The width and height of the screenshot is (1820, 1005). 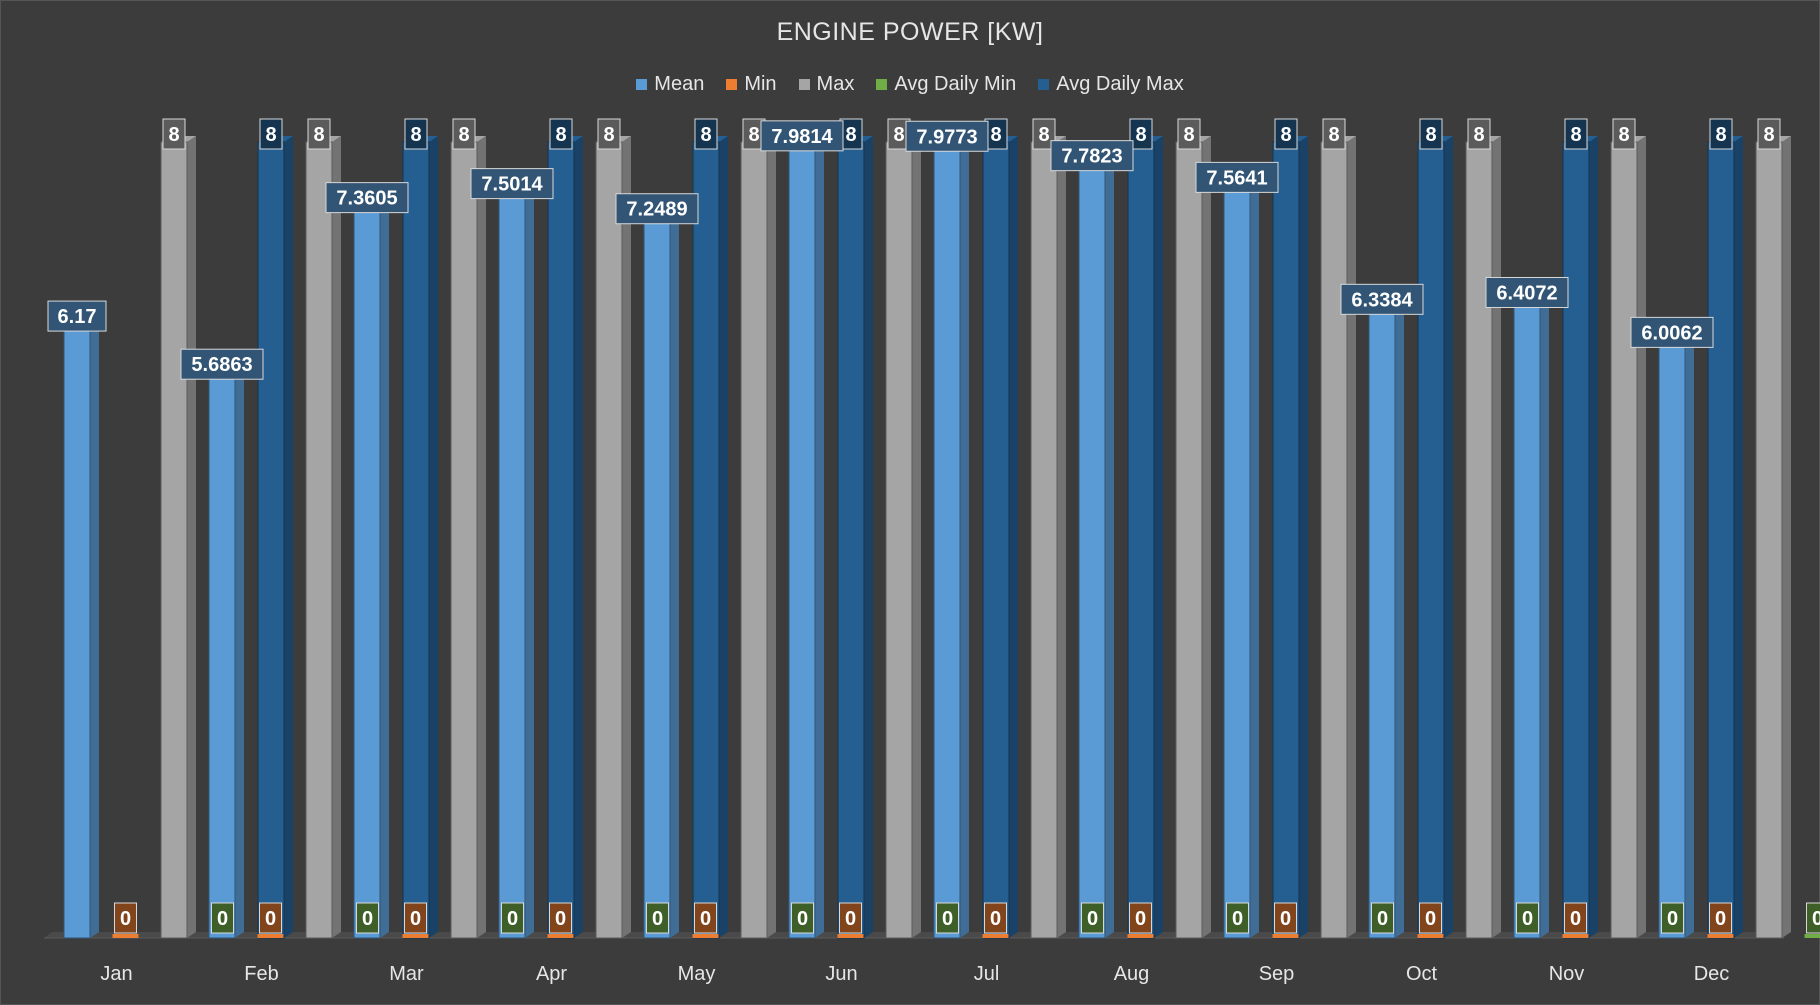 What do you see at coordinates (270, 936) in the screenshot?
I see `bar-min-feb` at bounding box center [270, 936].